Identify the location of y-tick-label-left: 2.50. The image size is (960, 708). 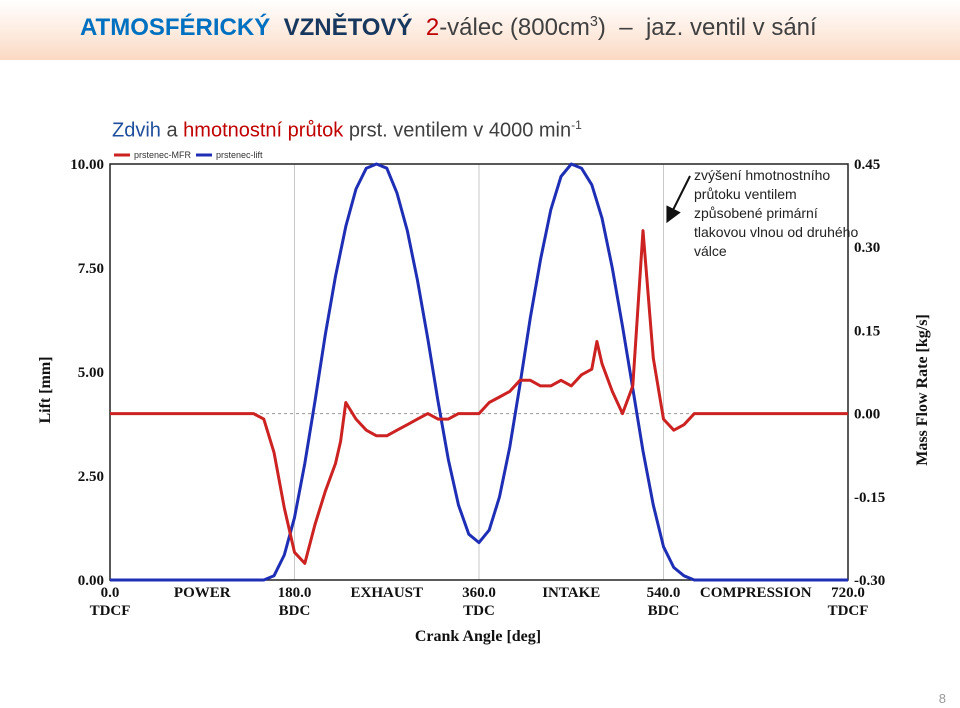
(91, 477).